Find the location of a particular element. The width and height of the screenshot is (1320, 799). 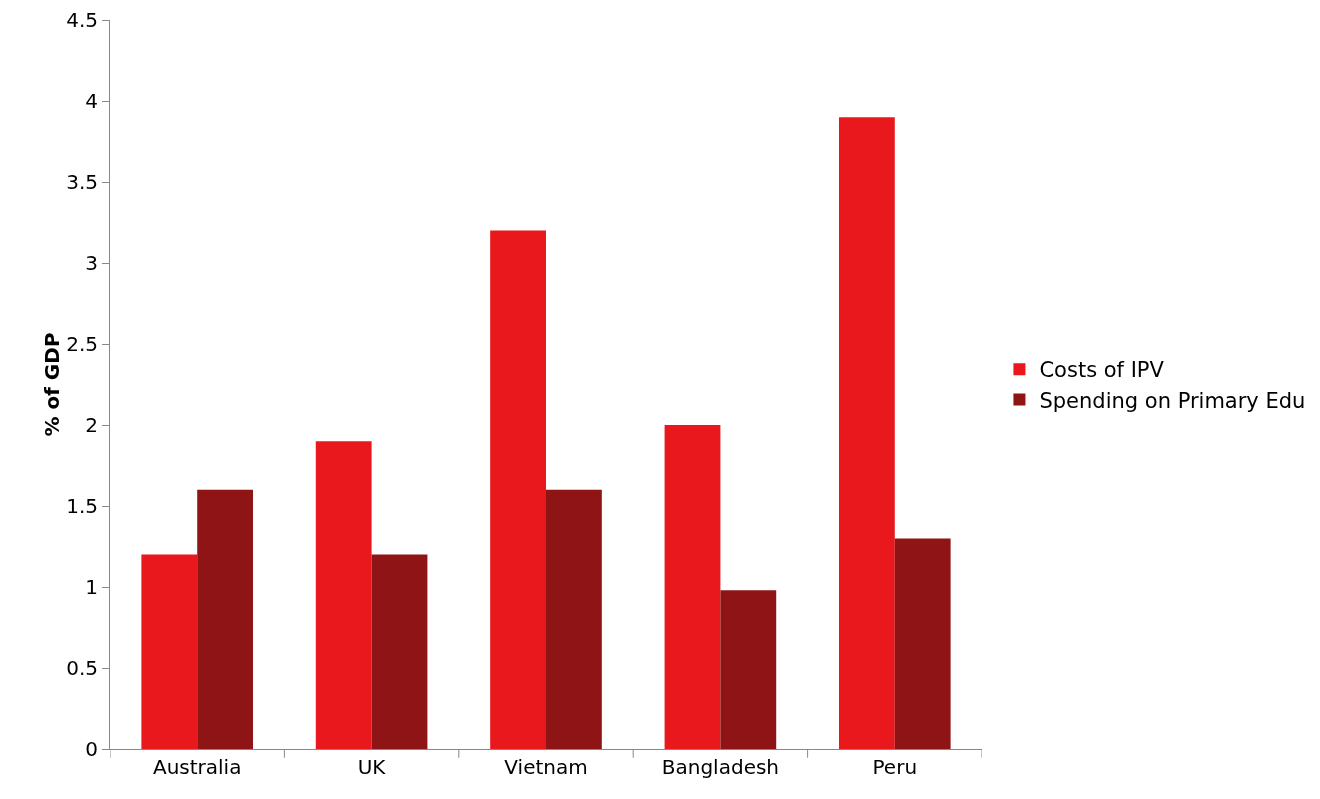

x-tick-label: Peru is located at coordinates (895, 767).